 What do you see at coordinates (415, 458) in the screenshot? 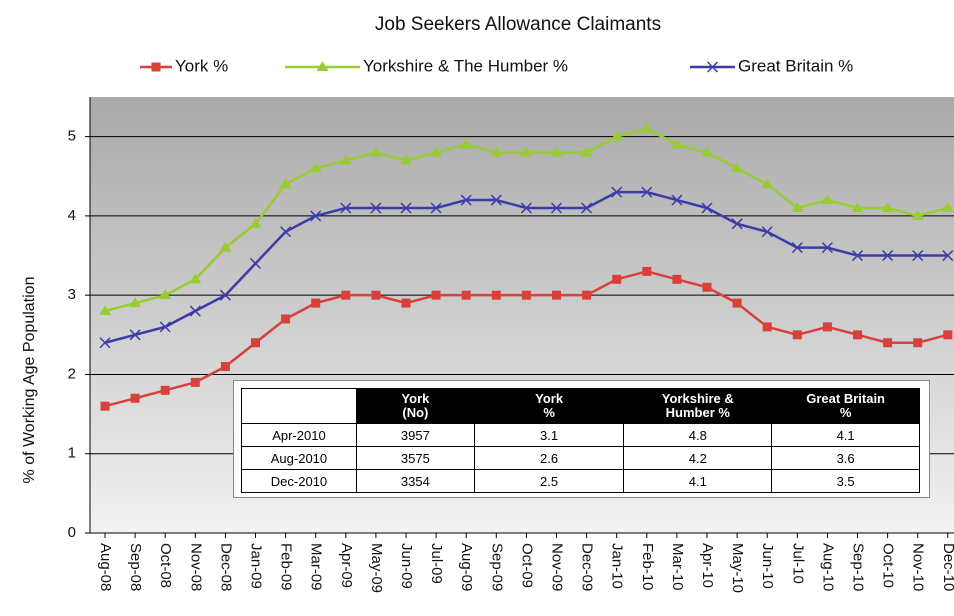
I see `table-cell: 3575` at bounding box center [415, 458].